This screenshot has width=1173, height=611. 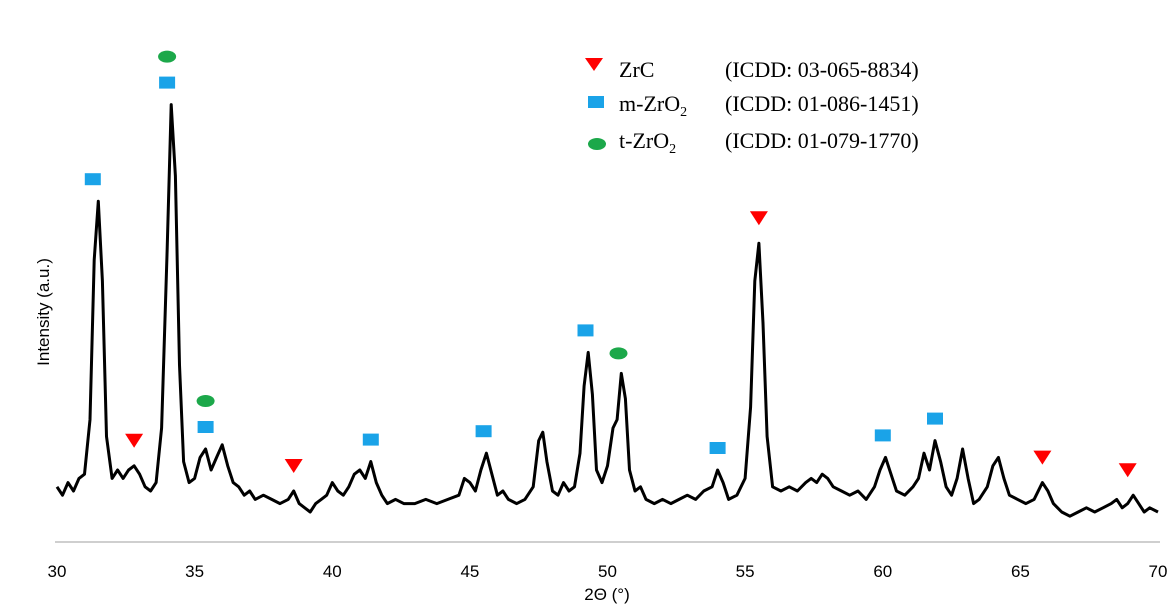 I want to click on legend-t-zro2-name: t-ZrO2, so click(x=647, y=142).